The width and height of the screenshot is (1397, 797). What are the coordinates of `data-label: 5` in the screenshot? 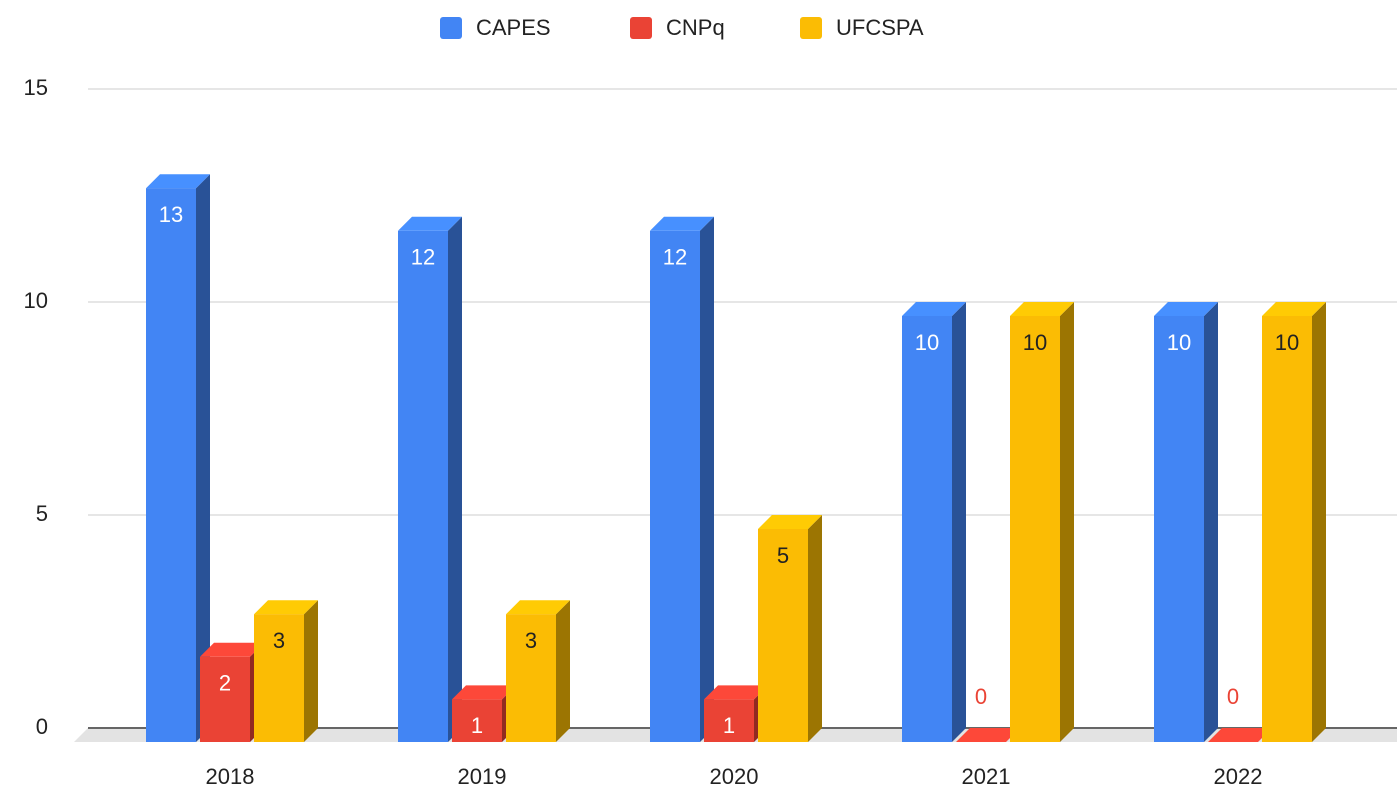 It's located at (783, 555).